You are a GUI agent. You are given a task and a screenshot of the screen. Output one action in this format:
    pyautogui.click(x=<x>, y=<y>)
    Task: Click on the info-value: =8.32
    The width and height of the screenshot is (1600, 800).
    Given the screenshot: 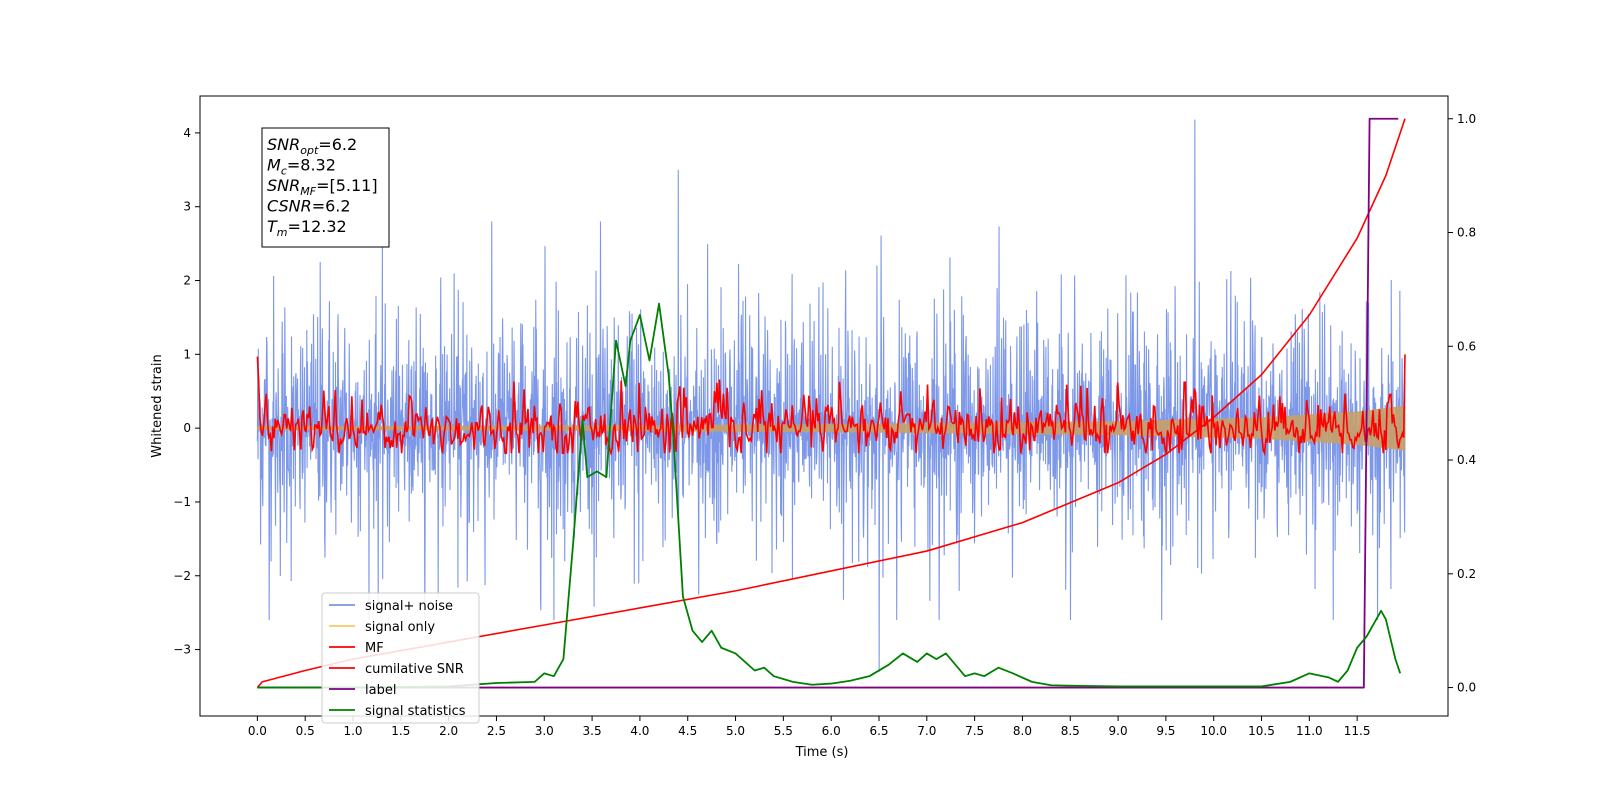 What is the action you would take?
    pyautogui.click(x=311, y=165)
    